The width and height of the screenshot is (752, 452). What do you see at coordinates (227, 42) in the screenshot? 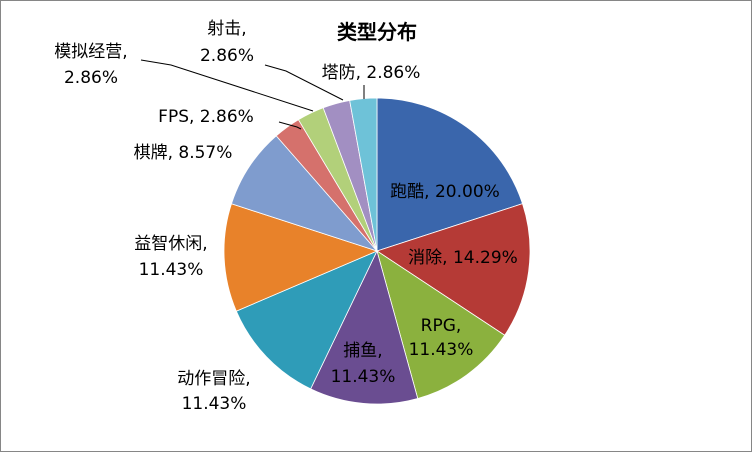
I see `slice-label-10: 射击, 2.86%` at bounding box center [227, 42].